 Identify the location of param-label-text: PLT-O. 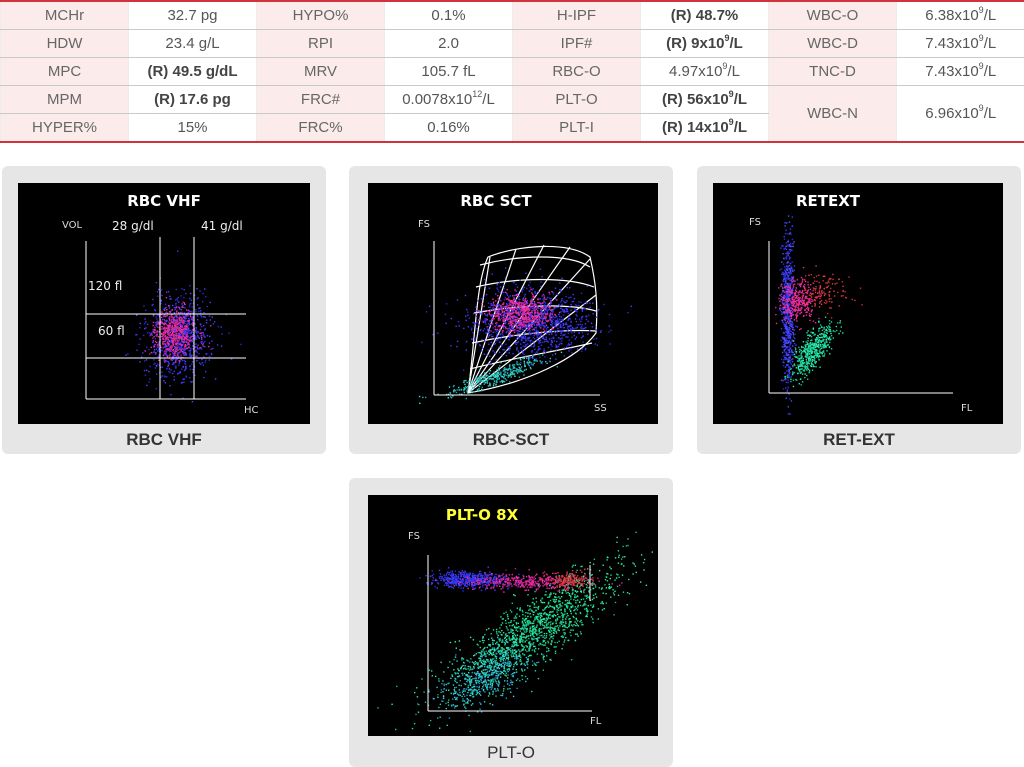
(576, 99).